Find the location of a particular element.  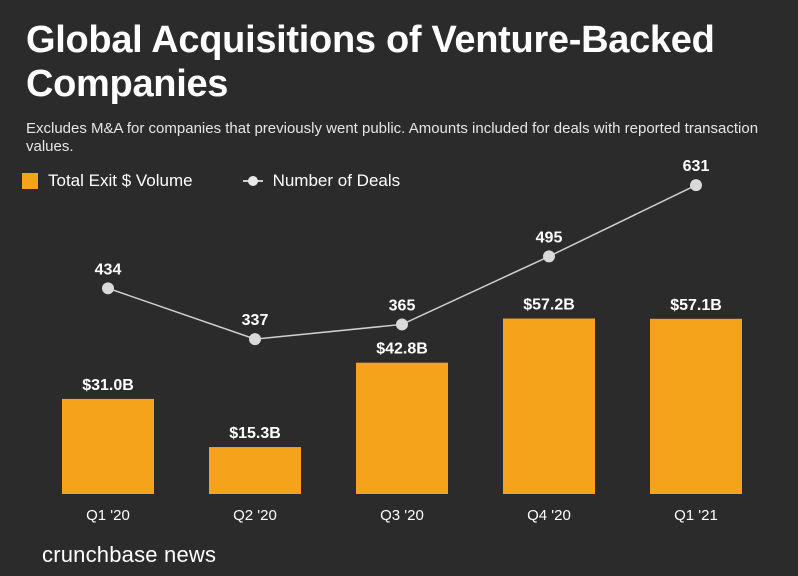

legend-item-volume: Total Exit $ Volume is located at coordinates (107, 181).